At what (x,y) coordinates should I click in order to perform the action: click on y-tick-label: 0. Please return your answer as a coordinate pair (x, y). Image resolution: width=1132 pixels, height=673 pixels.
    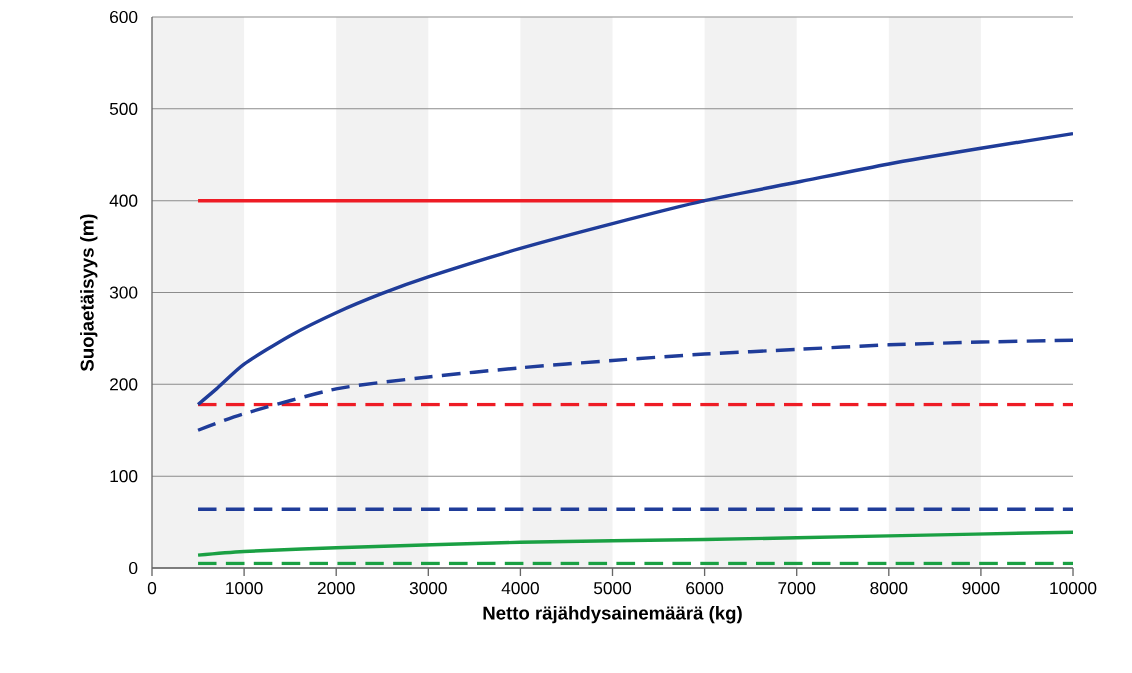
    Looking at the image, I should click on (133, 568).